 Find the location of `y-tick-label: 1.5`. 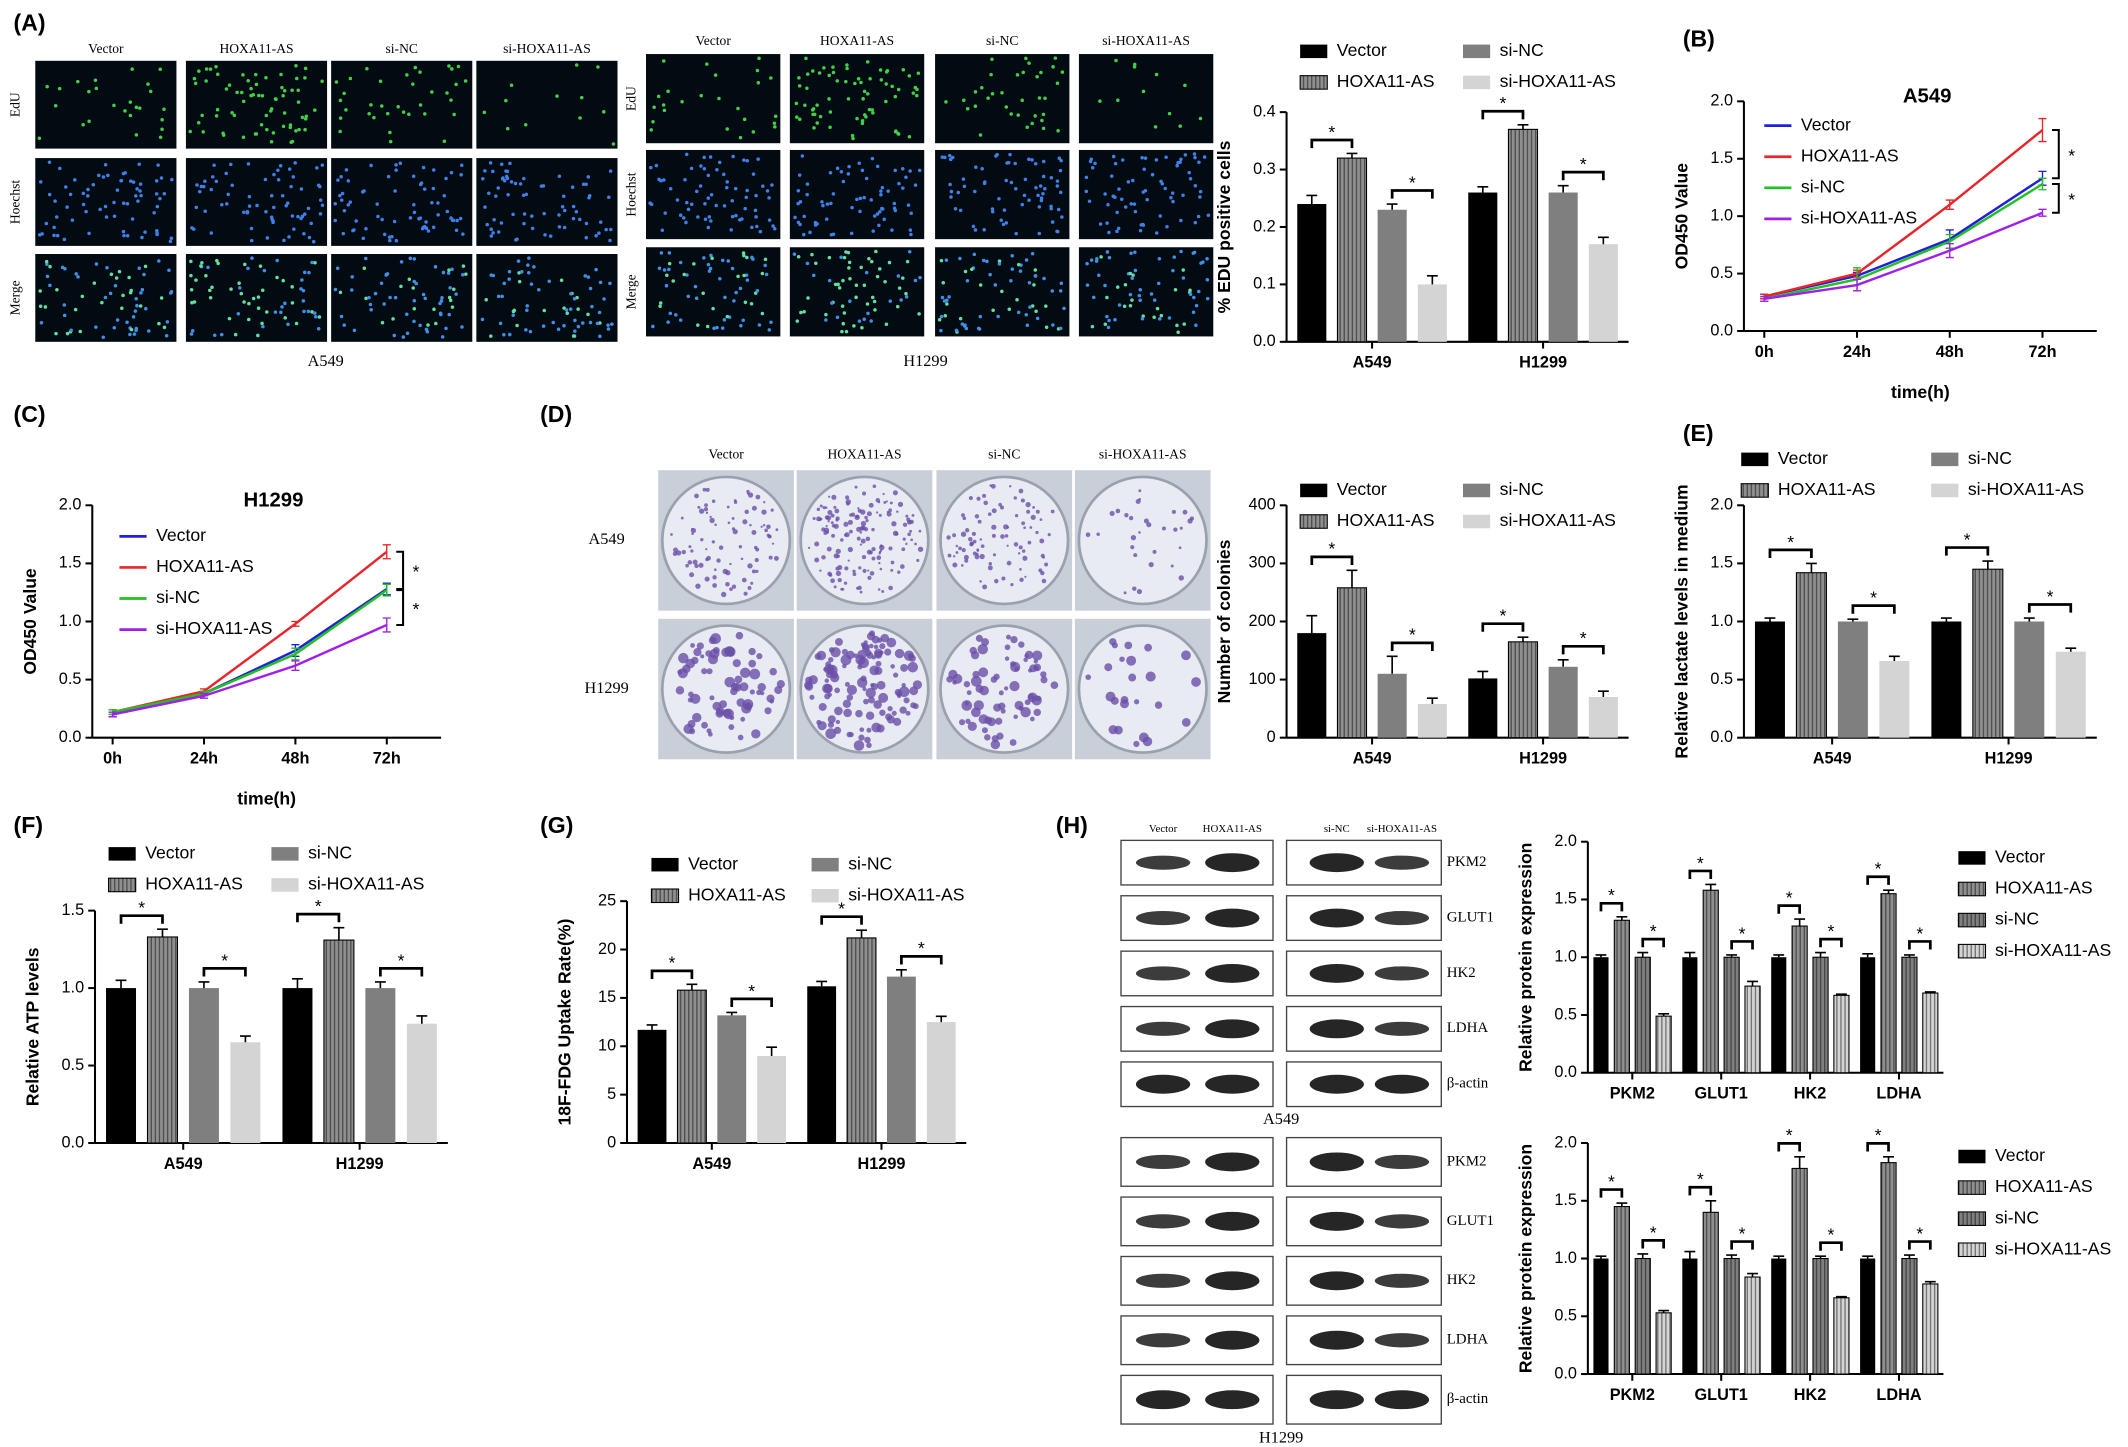

y-tick-label: 1.5 is located at coordinates (73, 910).